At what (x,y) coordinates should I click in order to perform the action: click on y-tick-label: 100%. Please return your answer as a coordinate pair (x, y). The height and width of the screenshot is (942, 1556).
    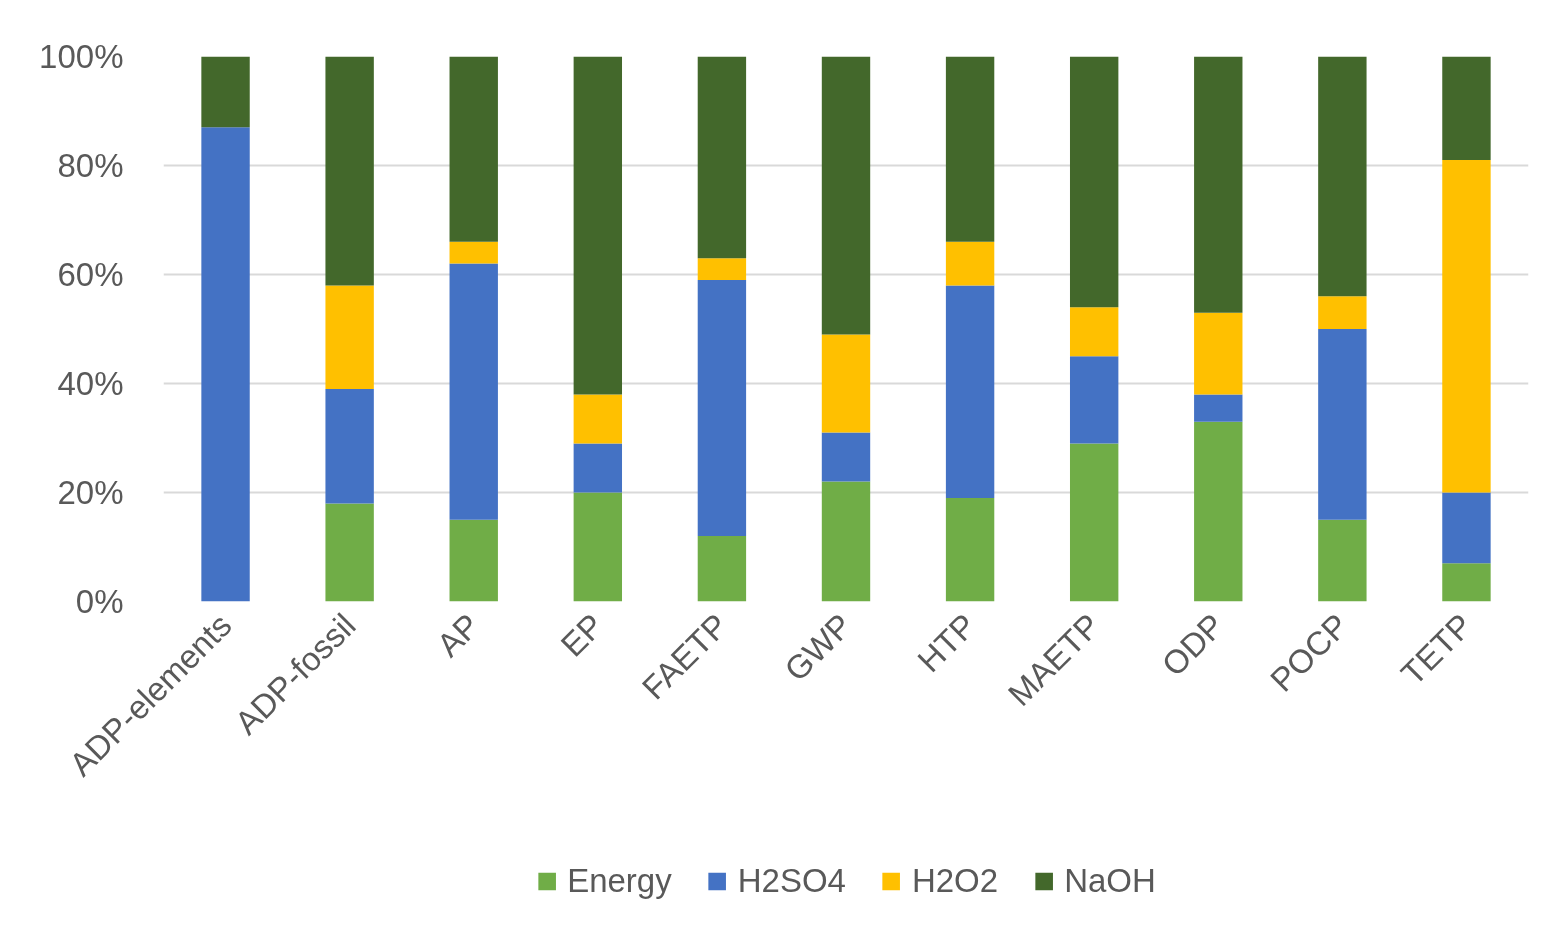
    Looking at the image, I should click on (81, 56).